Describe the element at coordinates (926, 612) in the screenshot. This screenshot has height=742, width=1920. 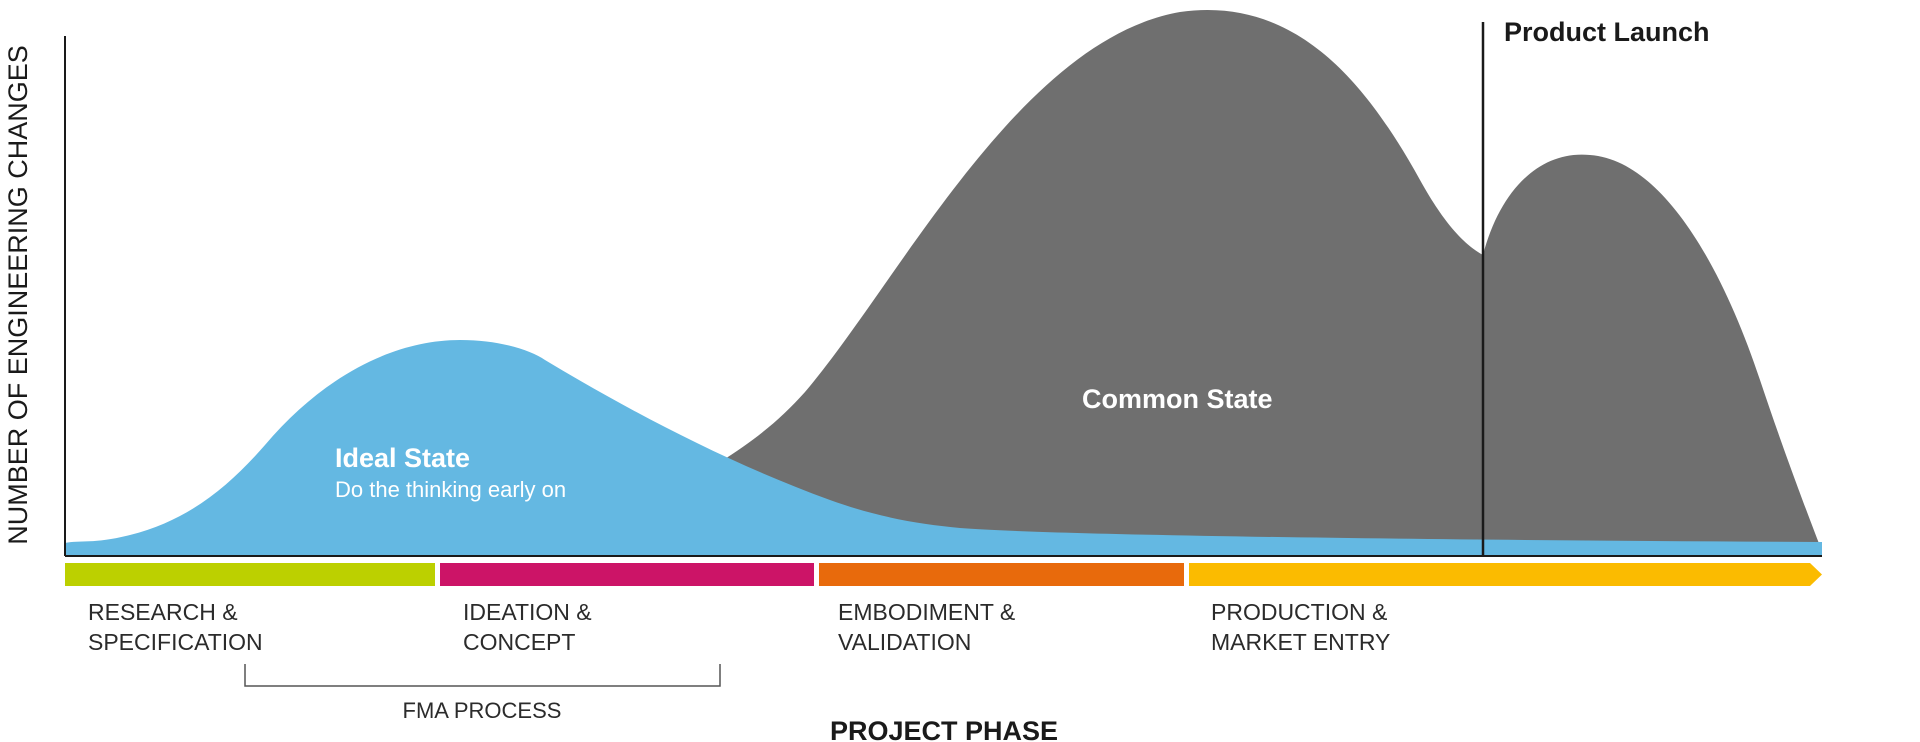
I see `phase-embodiment-label-line1: EMBODIMENT &` at that location.